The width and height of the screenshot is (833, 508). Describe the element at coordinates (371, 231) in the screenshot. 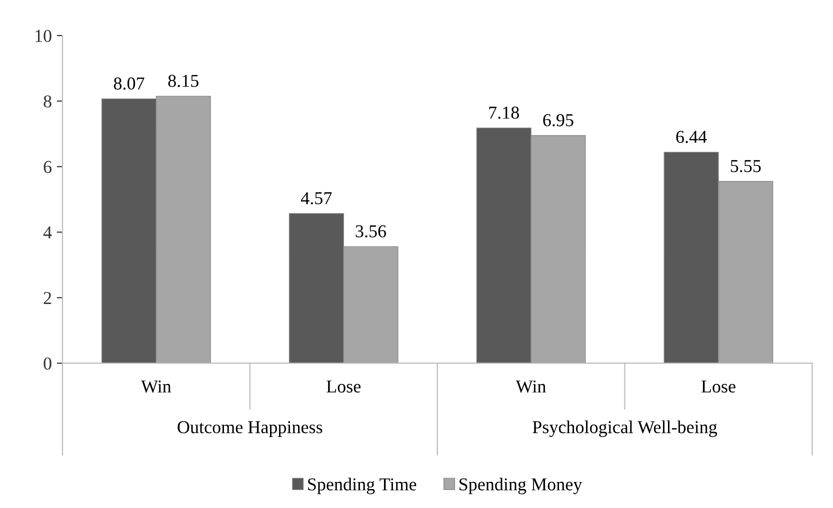

I see `data-label: 3.56` at that location.